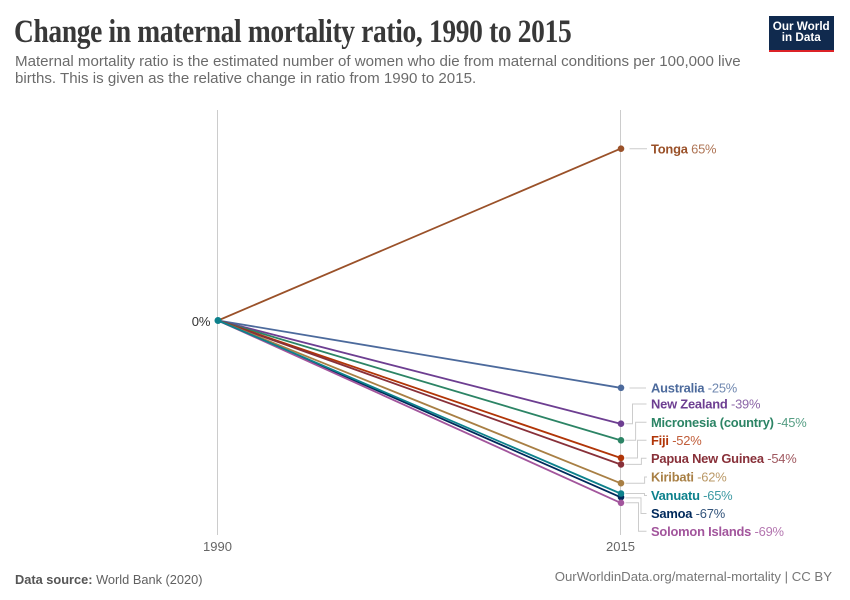  Describe the element at coordinates (694, 388) in the screenshot. I see `svg-text: Australia -25%` at that location.